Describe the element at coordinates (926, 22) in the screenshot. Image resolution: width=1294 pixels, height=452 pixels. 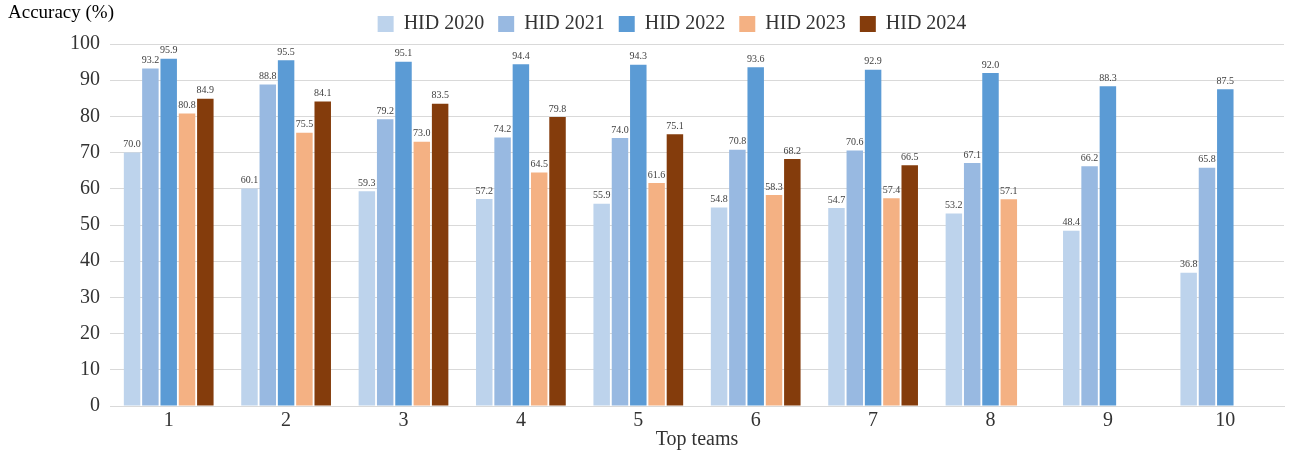
I see `legend-label: HID 2024` at that location.